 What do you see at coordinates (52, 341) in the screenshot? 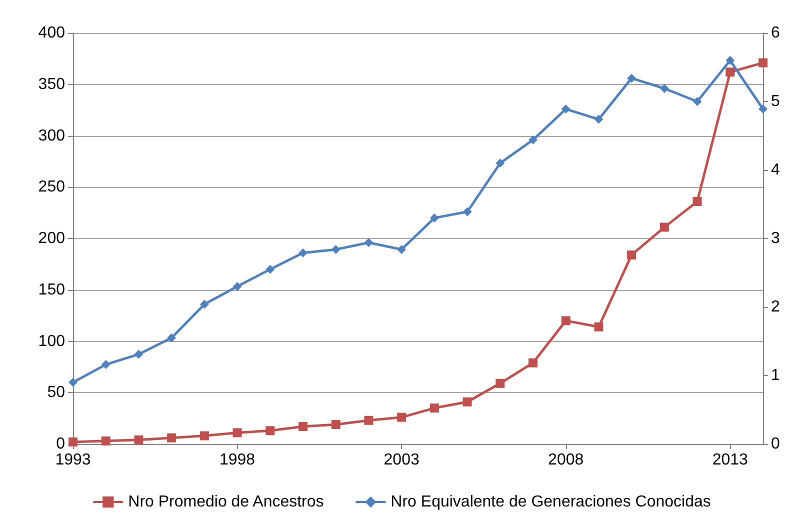
I see `y-tick-label: 100` at bounding box center [52, 341].